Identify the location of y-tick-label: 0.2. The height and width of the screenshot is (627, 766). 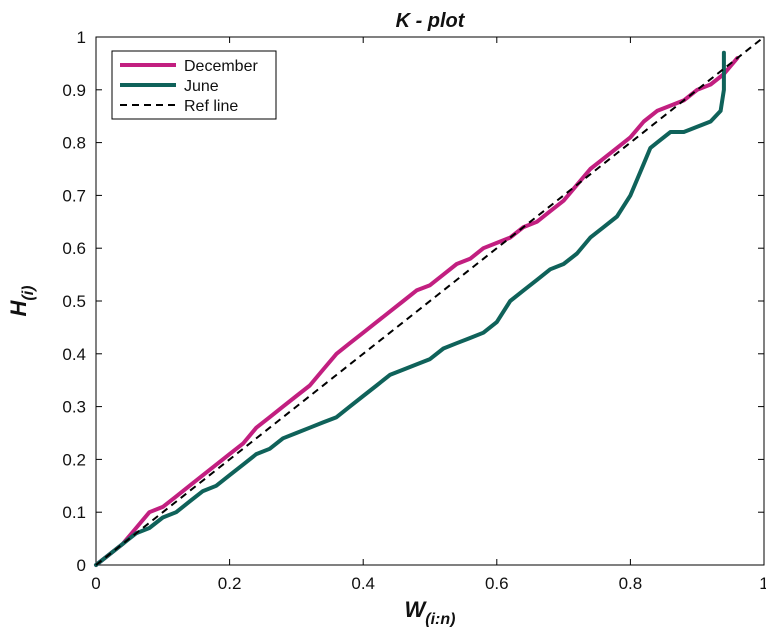
(74, 459).